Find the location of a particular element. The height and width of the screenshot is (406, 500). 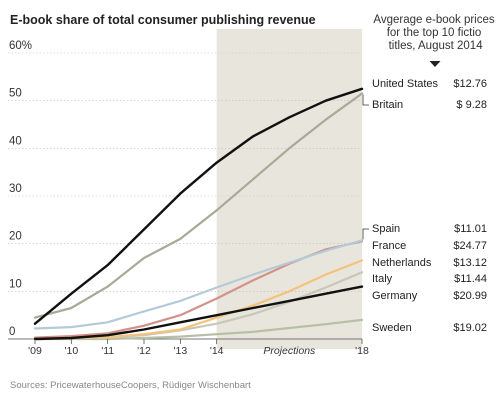

series-price: $20.99 is located at coordinates (470, 296).